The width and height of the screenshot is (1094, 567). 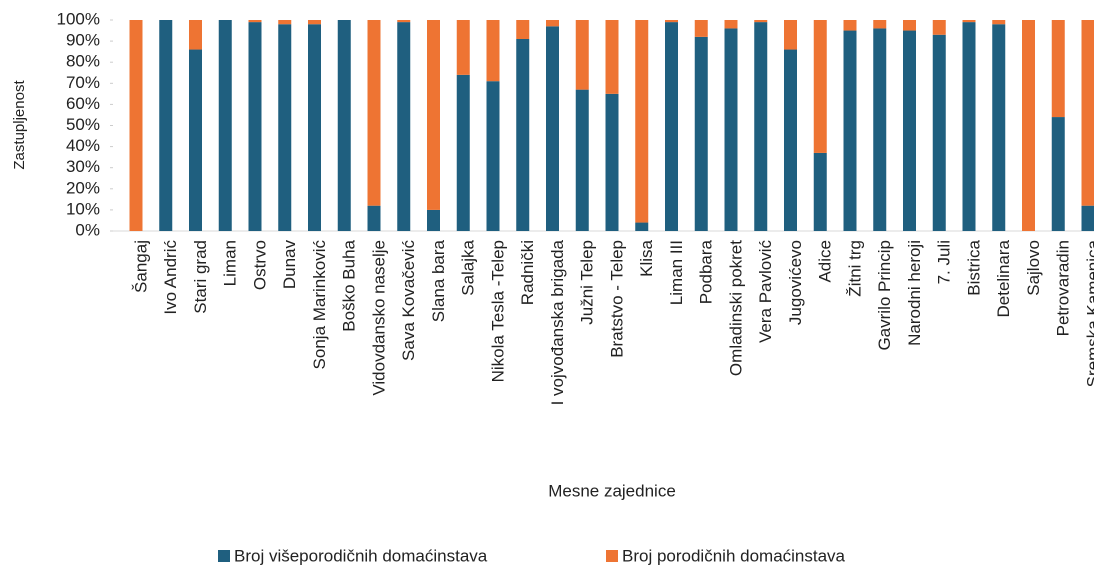 What do you see at coordinates (914, 293) in the screenshot?
I see `x-tick-label: Narodni heroji` at bounding box center [914, 293].